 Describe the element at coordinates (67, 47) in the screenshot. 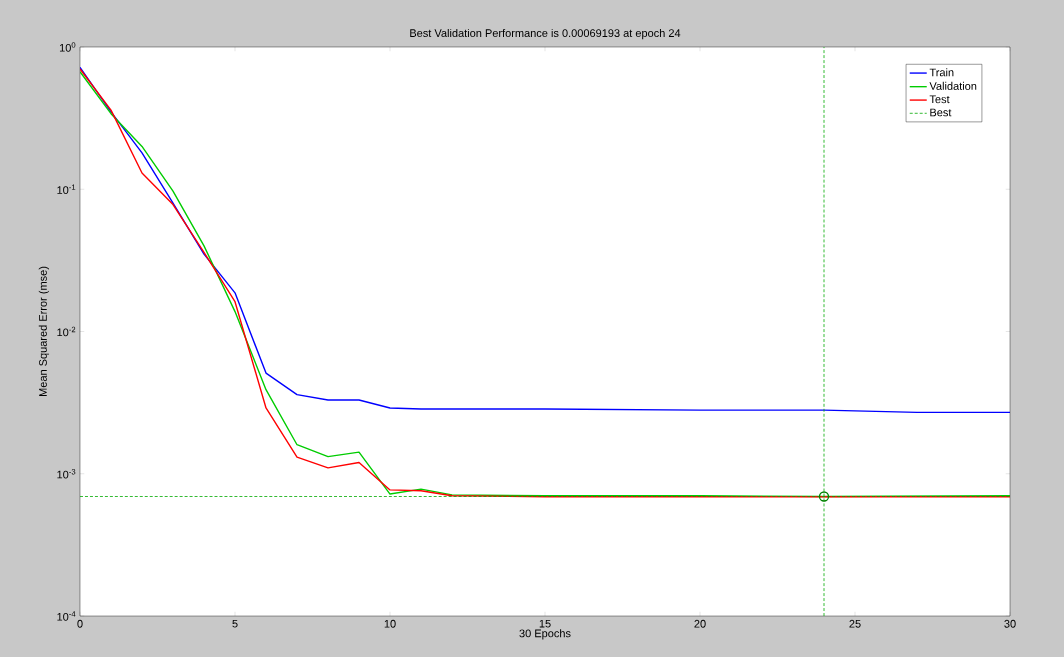

I see `y-tick-label: 10$^{0}$` at that location.